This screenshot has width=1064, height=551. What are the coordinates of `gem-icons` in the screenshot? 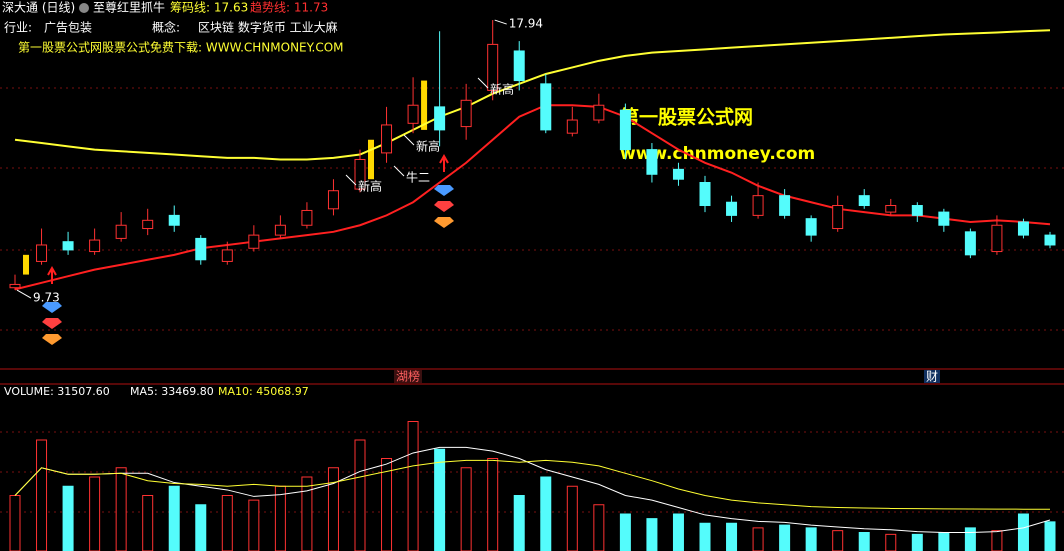 It's located at (248, 265).